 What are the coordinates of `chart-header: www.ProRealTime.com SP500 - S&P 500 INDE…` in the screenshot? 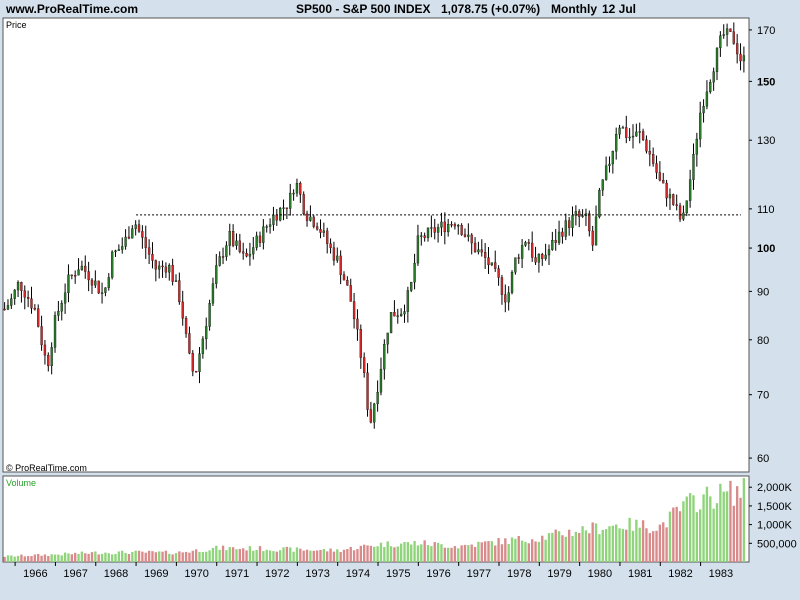 It's located at (400, 9).